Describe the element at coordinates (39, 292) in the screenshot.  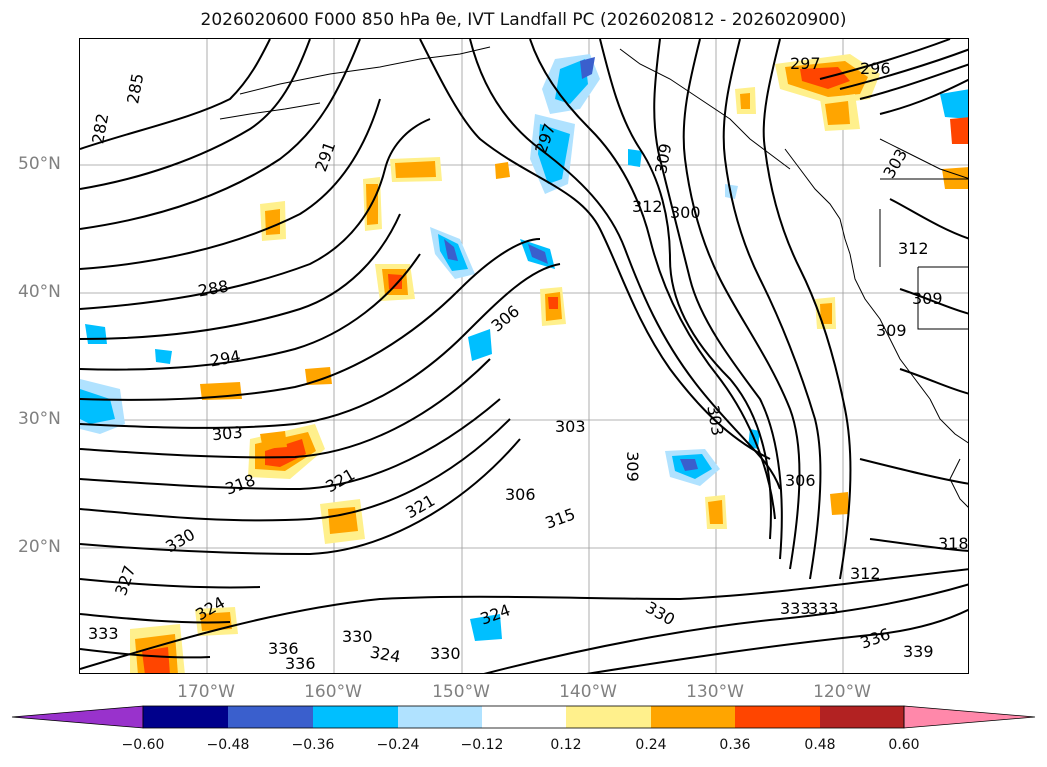
I see `lat-label-40: 40°N` at that location.